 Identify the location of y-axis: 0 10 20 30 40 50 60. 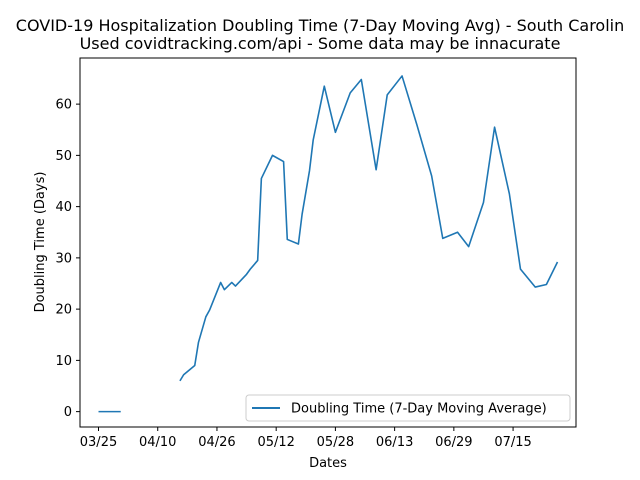
(67, 259).